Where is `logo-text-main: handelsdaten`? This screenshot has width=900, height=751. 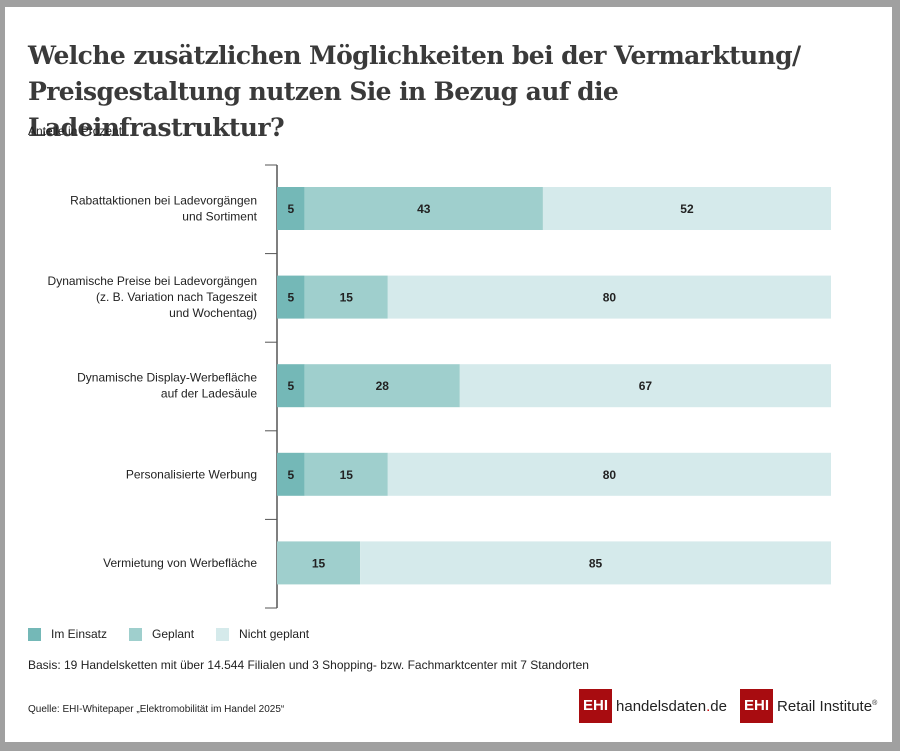
logo-text-main: handelsdaten is located at coordinates (661, 706).